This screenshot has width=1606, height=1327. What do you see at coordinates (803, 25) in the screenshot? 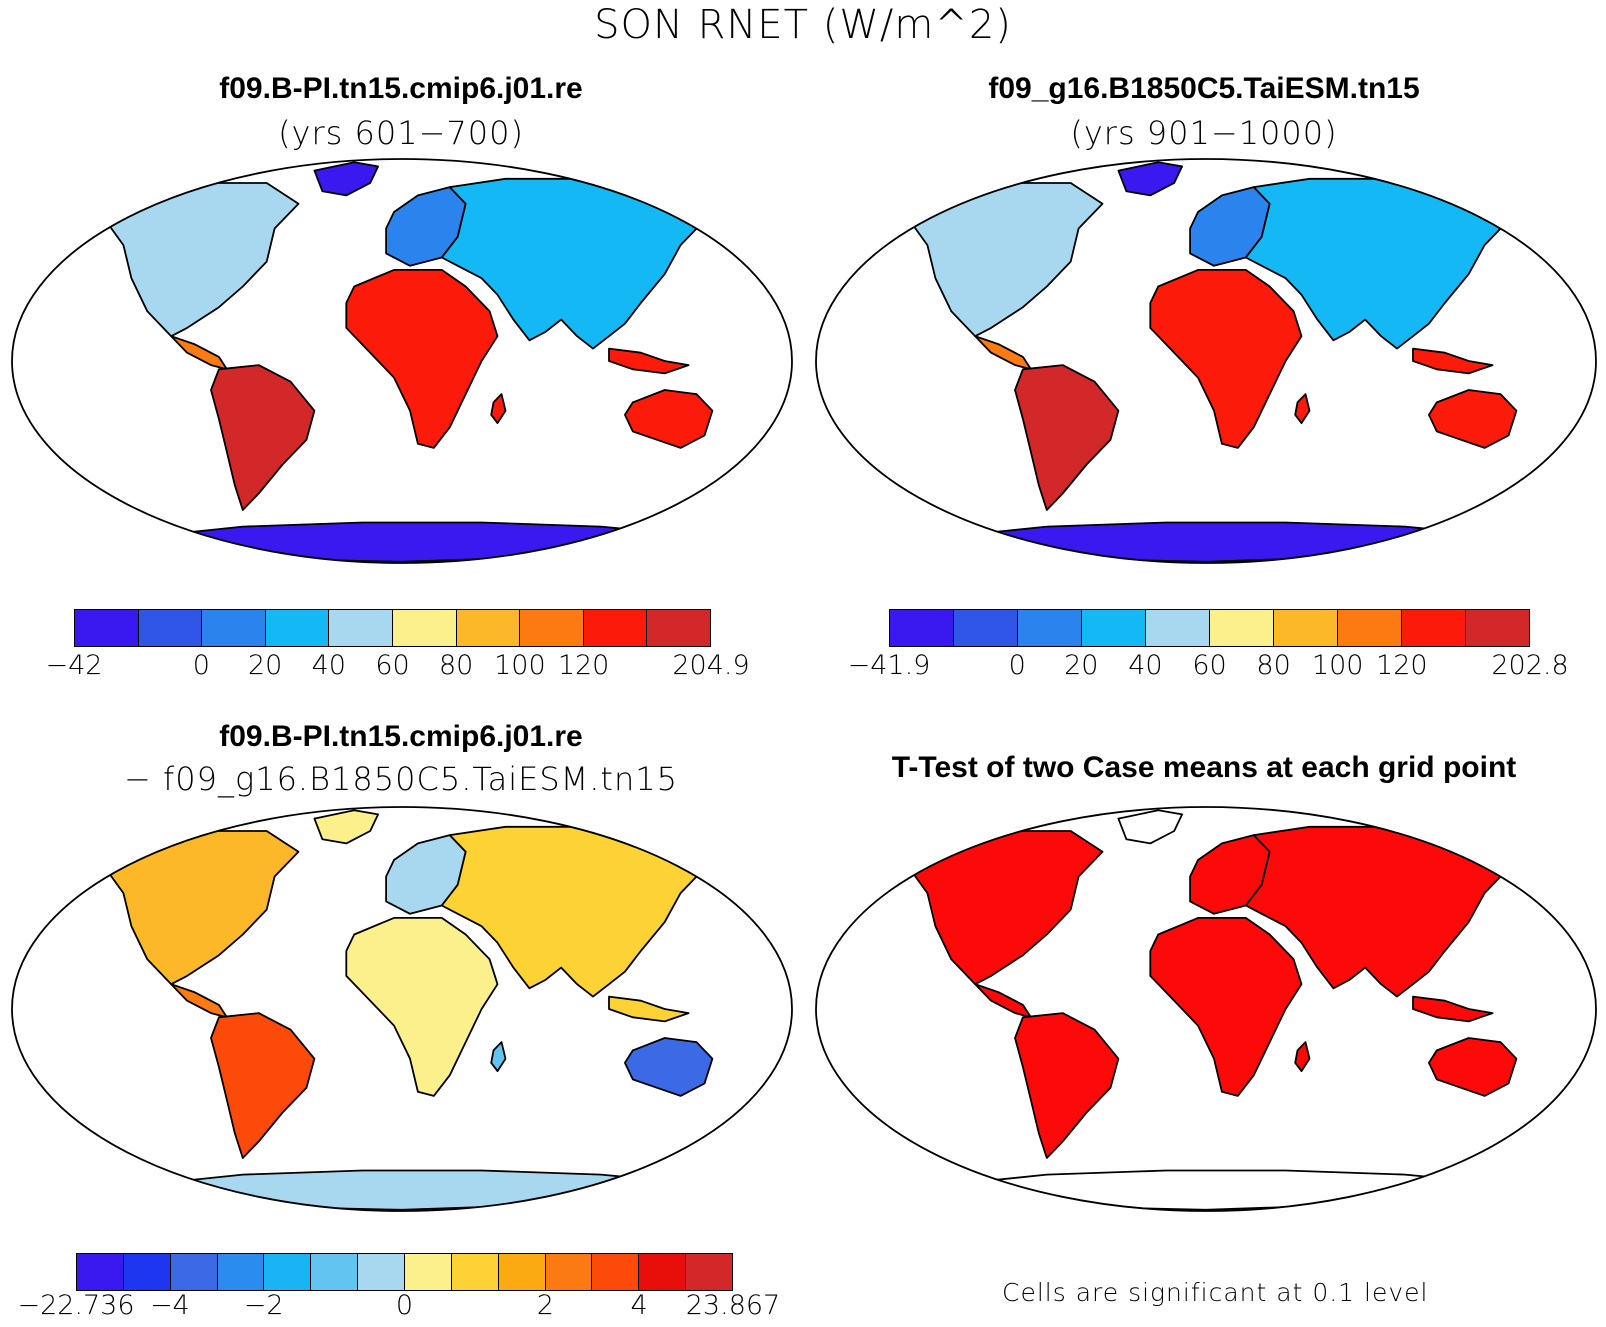
I see `figure-title: SON RNET (W/m^2)` at bounding box center [803, 25].